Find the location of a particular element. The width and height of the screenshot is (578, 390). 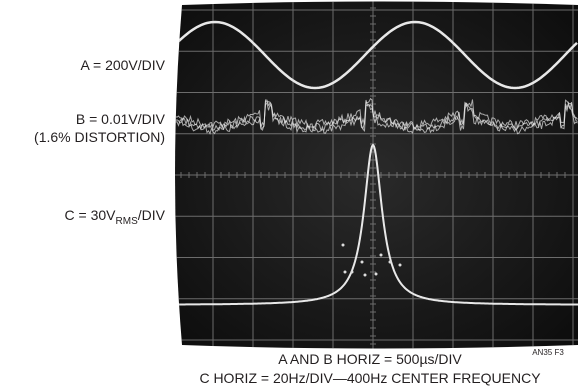

label-c-sub: RMS is located at coordinates (127, 221).